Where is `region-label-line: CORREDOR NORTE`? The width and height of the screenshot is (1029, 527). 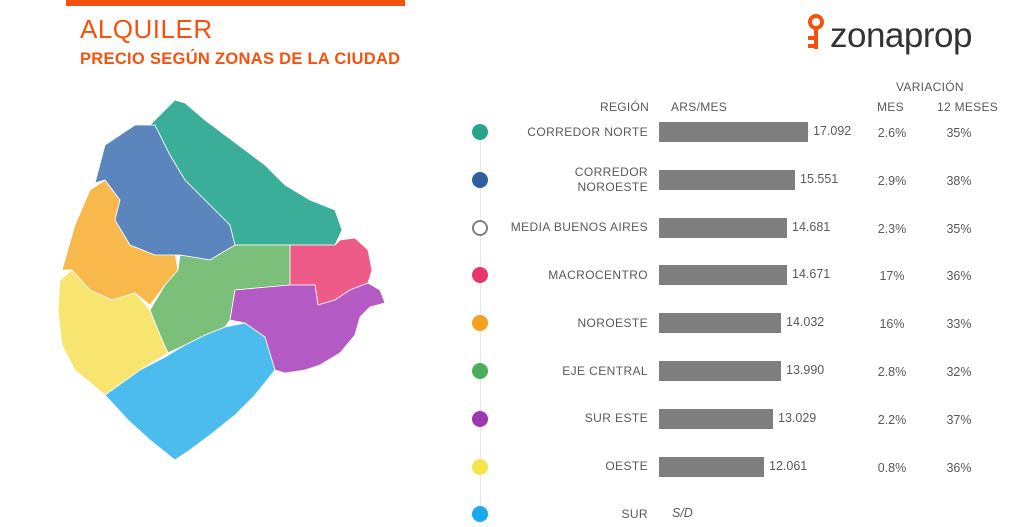 region-label-line: CORREDOR NORTE is located at coordinates (587, 131).